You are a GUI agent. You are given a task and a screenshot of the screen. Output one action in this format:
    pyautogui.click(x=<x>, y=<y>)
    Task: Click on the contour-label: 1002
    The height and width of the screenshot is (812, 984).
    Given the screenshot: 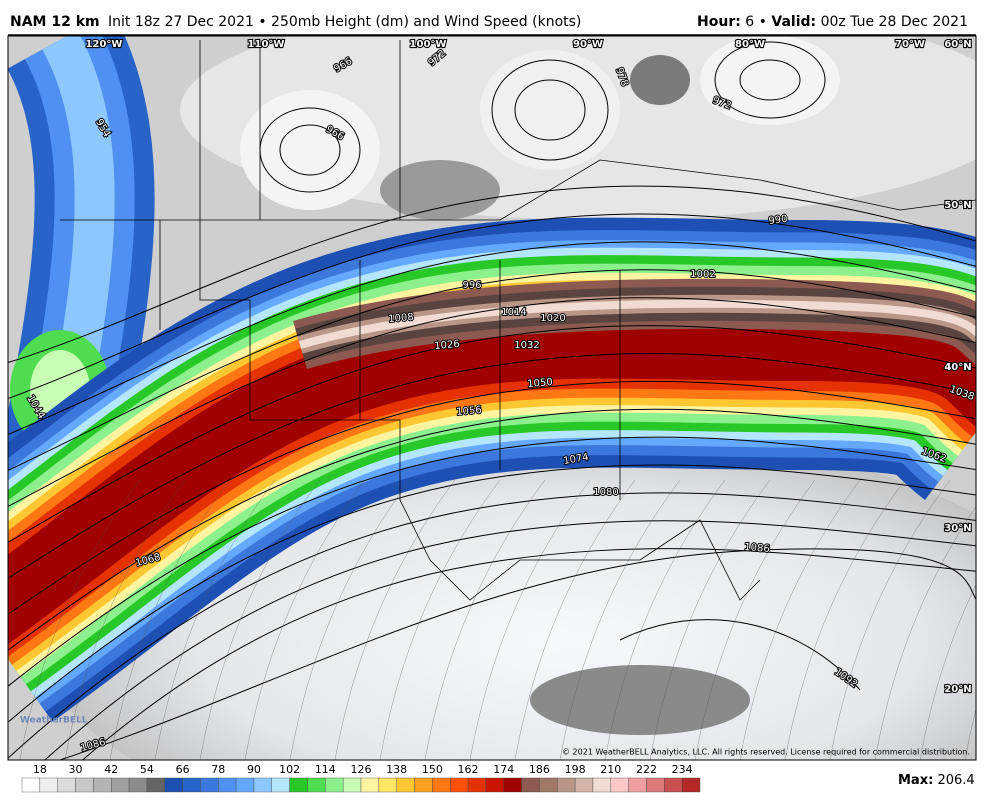 What is the action you would take?
    pyautogui.click(x=702, y=274)
    